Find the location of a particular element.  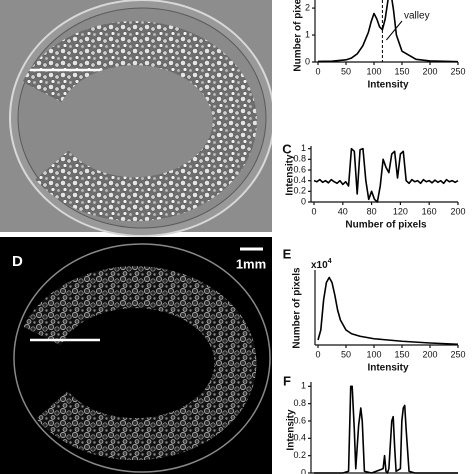

annotation-arrow is located at coordinates (394, 30).